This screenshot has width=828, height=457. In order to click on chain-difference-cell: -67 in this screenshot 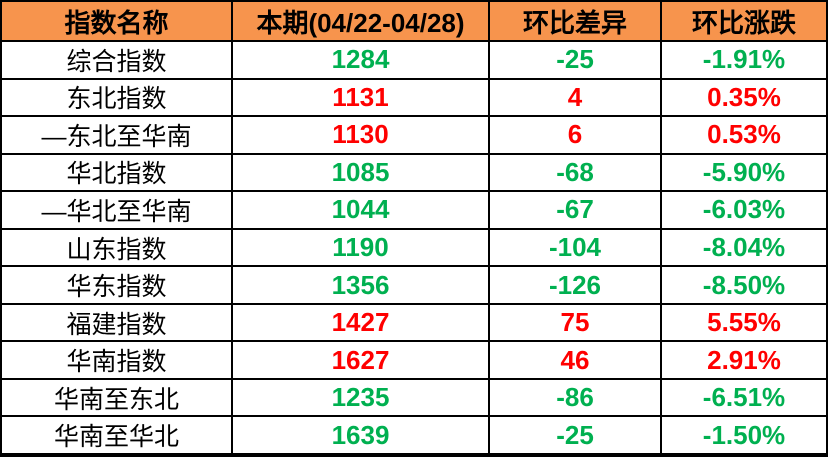, I will do `click(576, 211)`.